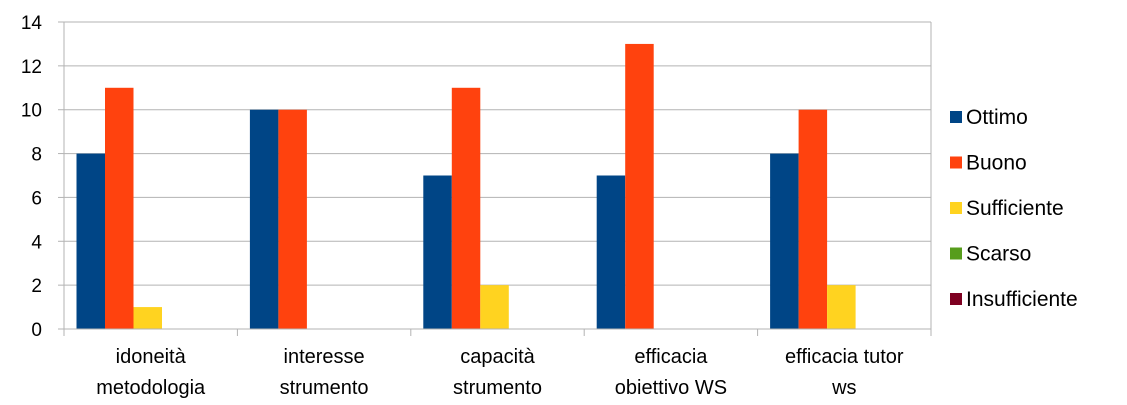  Describe the element at coordinates (32, 23) in the screenshot. I see `y-tick-label: 14` at that location.